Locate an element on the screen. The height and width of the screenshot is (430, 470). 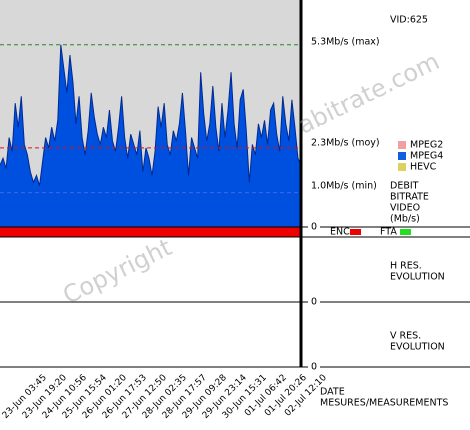
v-res-label: EVOLUTION is located at coordinates (417, 347).